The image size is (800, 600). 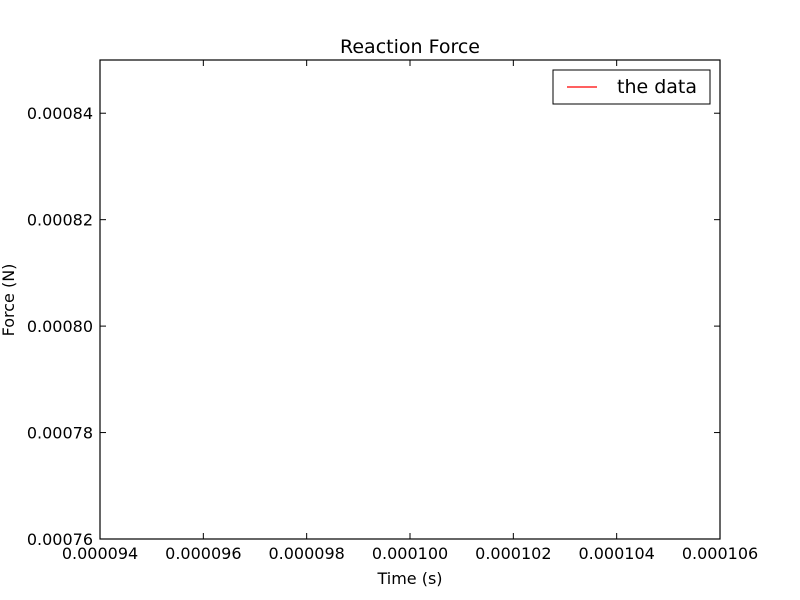 What do you see at coordinates (306, 553) in the screenshot?
I see `x-tick-label: 0.000098` at bounding box center [306, 553].